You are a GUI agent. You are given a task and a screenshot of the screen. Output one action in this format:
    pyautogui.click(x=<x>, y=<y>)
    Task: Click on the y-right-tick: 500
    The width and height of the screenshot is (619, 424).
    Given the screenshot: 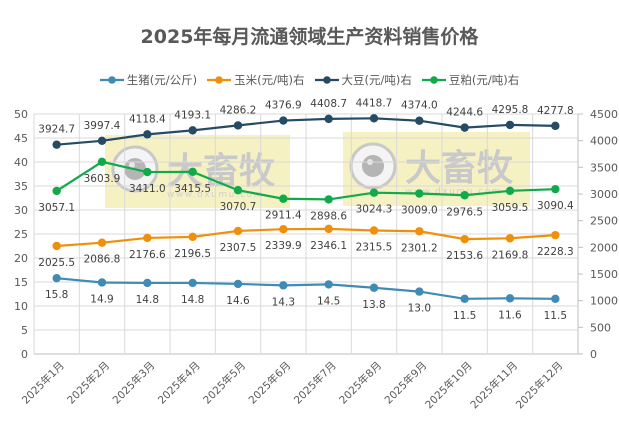 What is the action you would take?
    pyautogui.click(x=600, y=327)
    